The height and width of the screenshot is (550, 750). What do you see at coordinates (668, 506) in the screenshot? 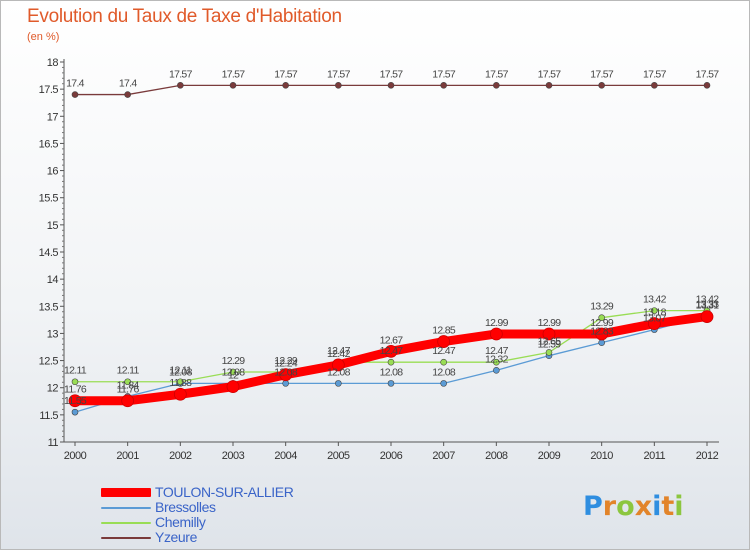
I see `logo-letter: t` at bounding box center [668, 506].